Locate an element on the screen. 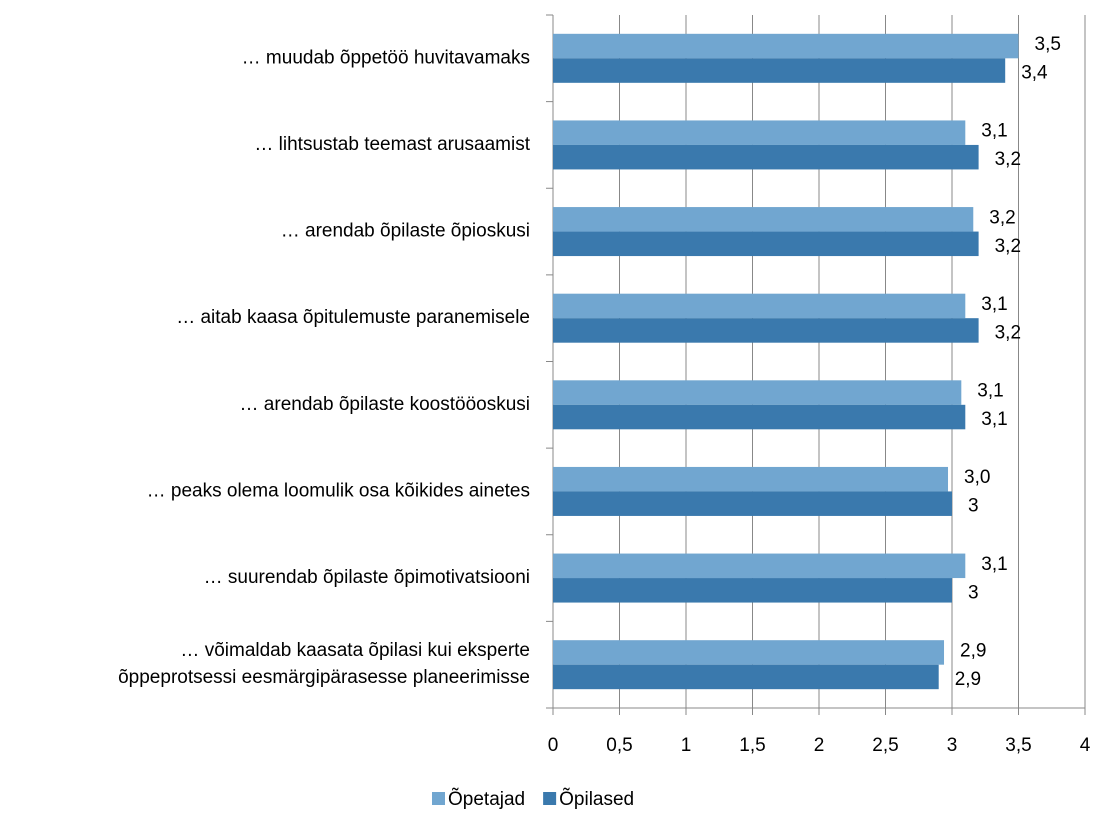 The image size is (1094, 813). category-label: … suurendab õpilaste õpimotivatsiooni is located at coordinates (367, 577).